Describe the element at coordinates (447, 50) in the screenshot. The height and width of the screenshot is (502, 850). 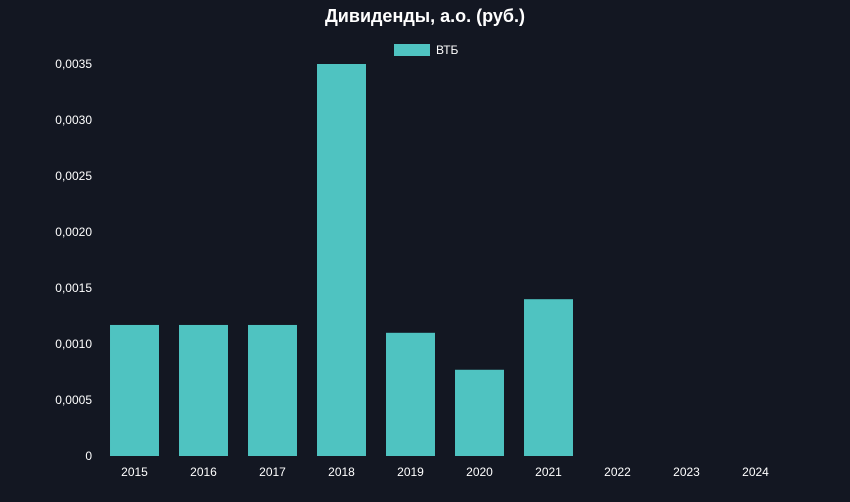
I see `legend-label: ВТБ` at that location.